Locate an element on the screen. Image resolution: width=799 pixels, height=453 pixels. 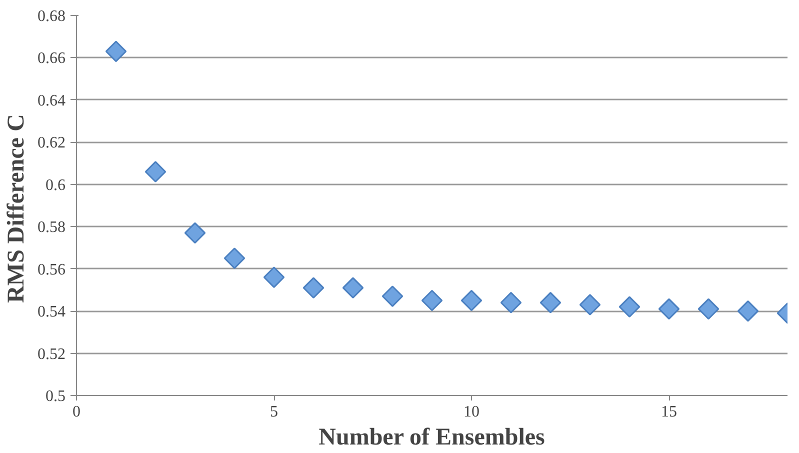
y-axis-title: RMS Difference C is located at coordinates (17, 208).